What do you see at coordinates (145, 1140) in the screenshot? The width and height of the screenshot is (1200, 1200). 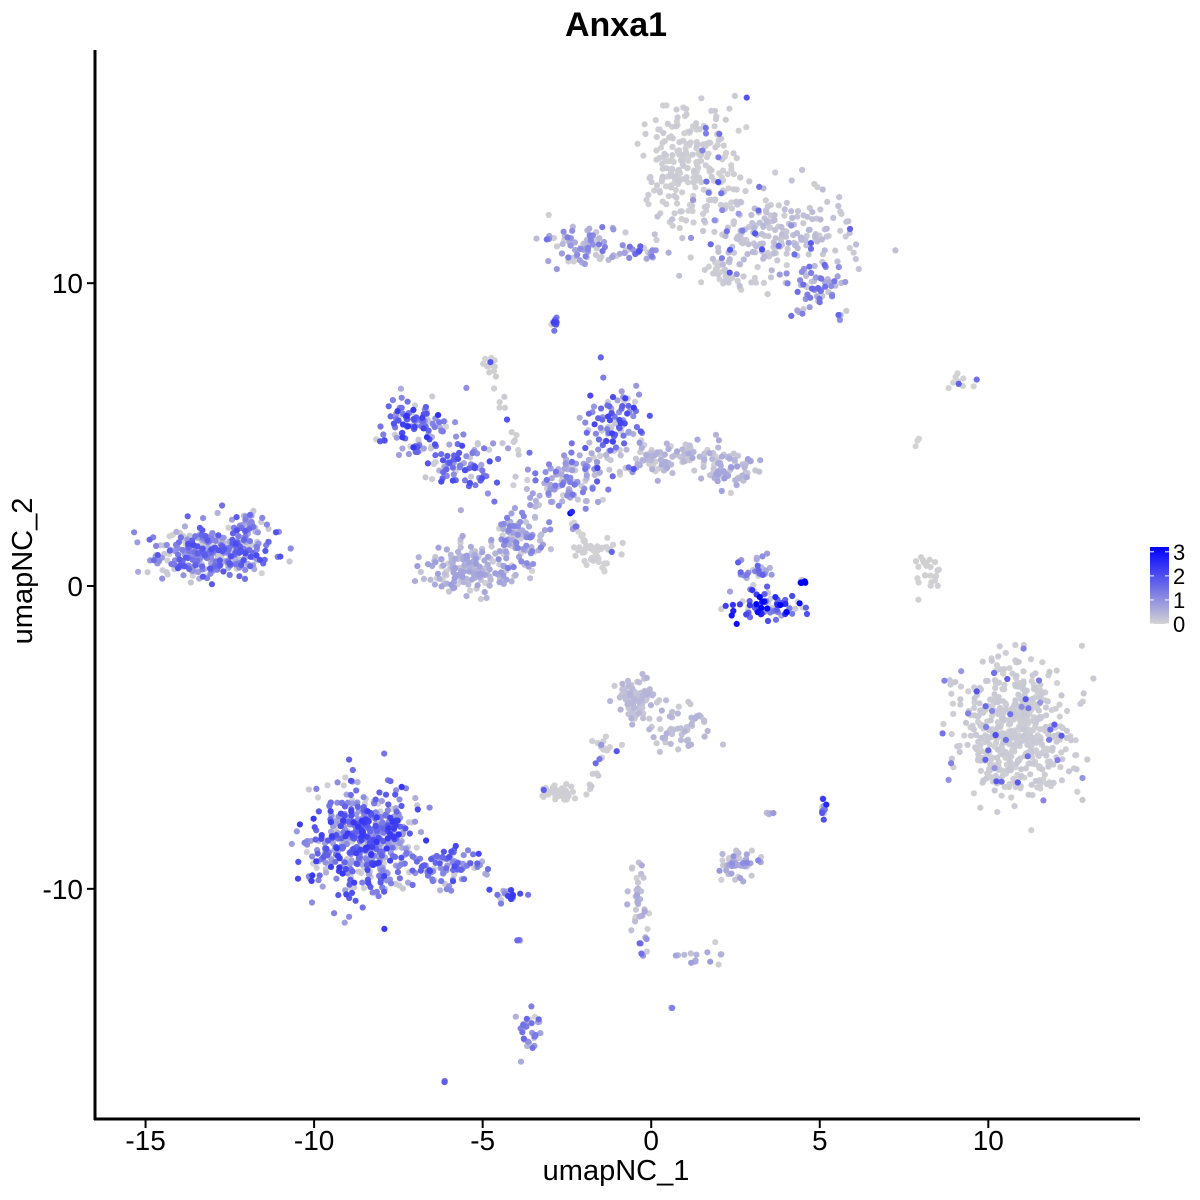 I see `x-tick-label: -15` at bounding box center [145, 1140].